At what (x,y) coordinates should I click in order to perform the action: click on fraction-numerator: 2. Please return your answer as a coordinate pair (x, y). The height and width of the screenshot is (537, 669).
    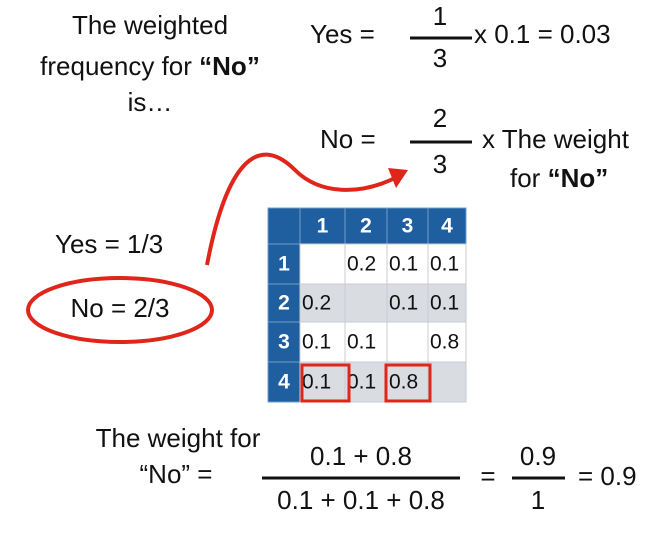
    Looking at the image, I should click on (440, 118).